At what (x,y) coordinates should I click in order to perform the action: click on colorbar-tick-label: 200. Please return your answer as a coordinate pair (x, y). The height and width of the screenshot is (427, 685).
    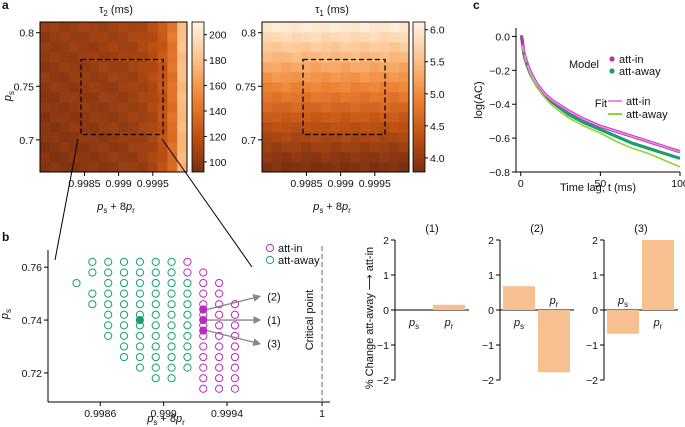
    Looking at the image, I should click on (218, 36).